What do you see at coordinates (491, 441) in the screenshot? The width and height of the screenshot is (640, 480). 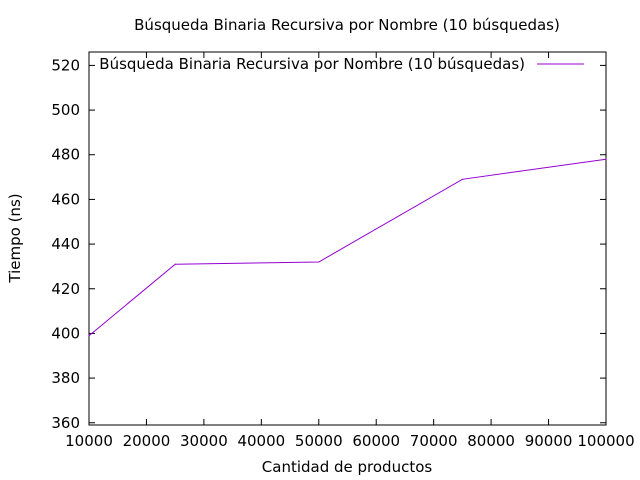 I see `x-tick-label: 80000` at bounding box center [491, 441].